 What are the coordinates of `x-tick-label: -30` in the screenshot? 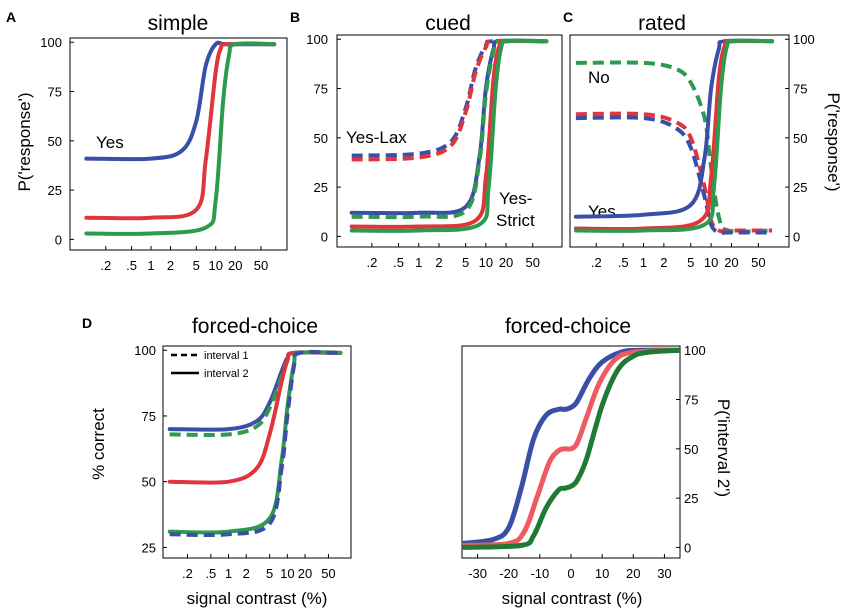 It's located at (477, 573).